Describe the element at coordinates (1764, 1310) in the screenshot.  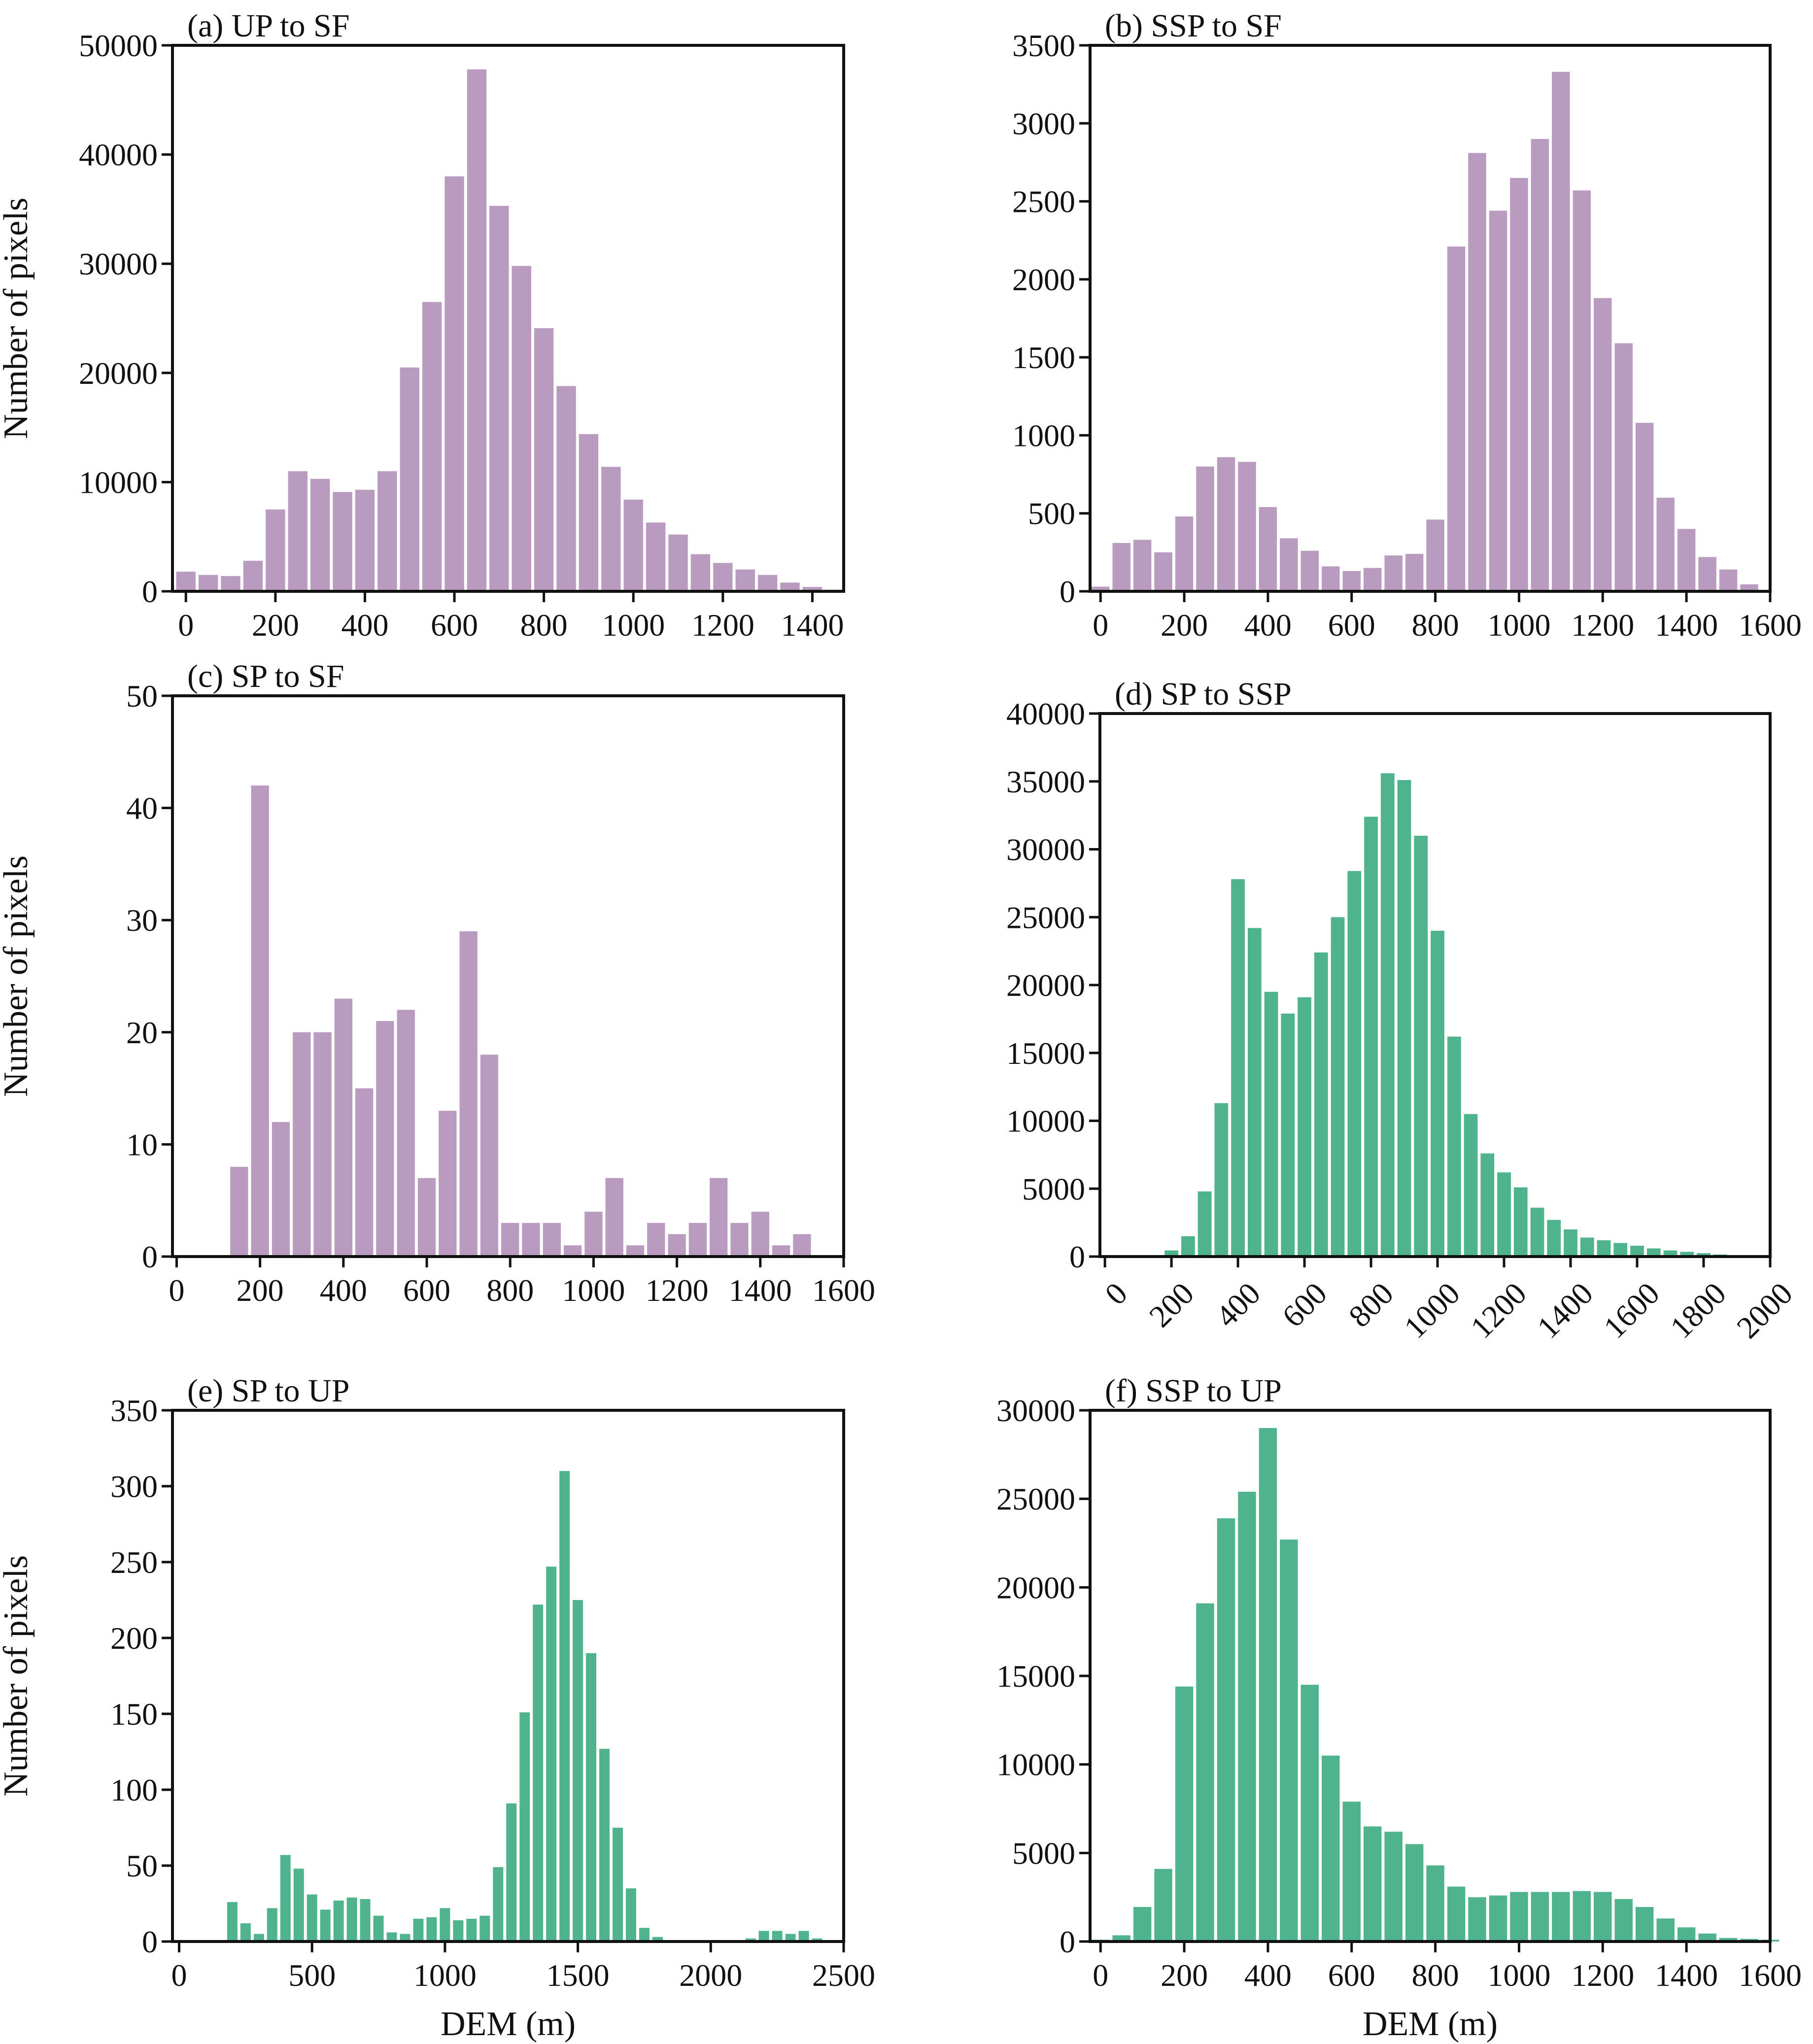
I see `x-tick-label: 2000` at that location.